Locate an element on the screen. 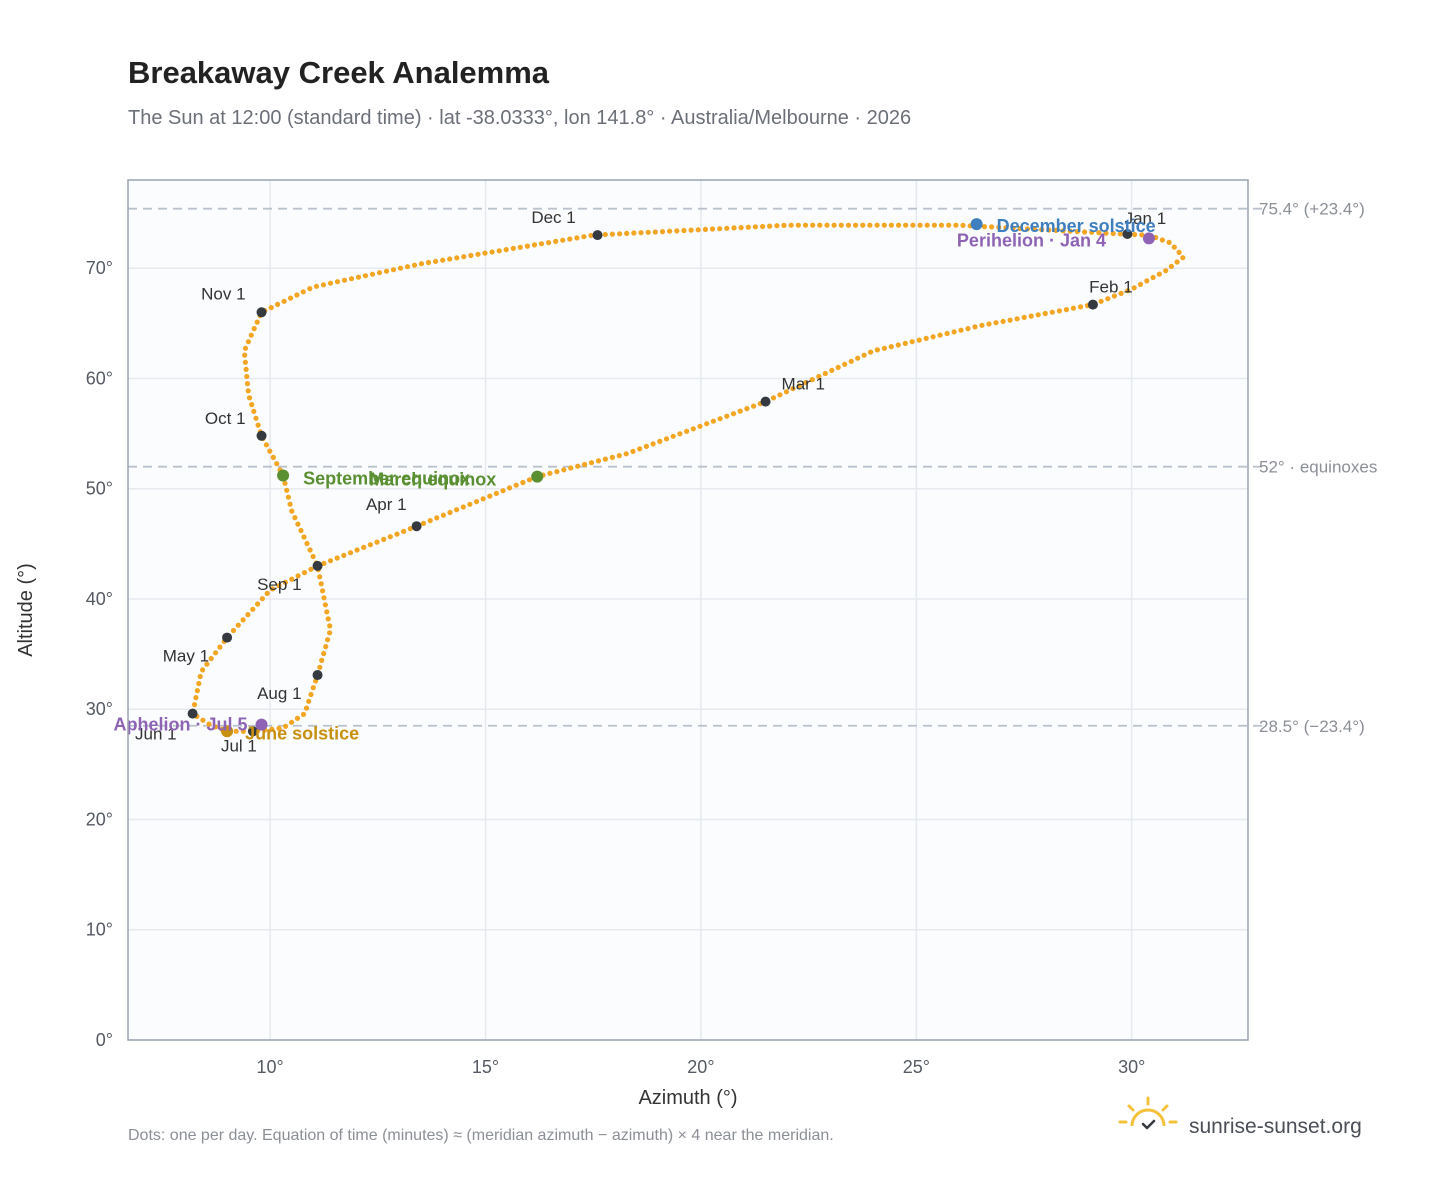 The image size is (1448, 1188). sun-logo-icon is located at coordinates (1148, 1113).